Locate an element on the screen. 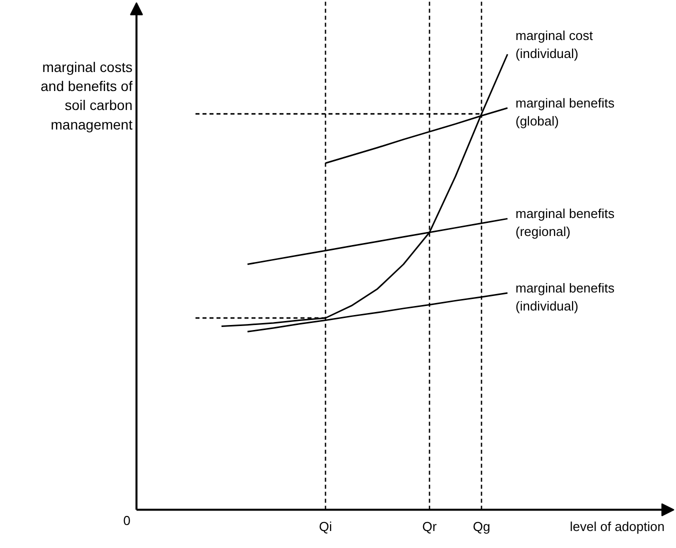  x-tick-label: Qg is located at coordinates (481, 526).